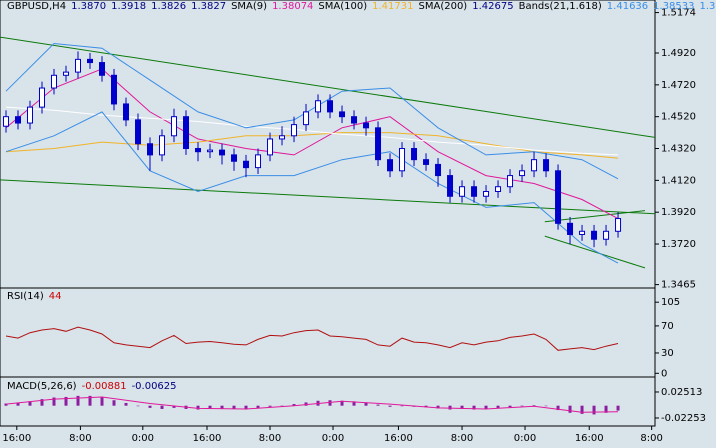 The image size is (716, 448). Describe the element at coordinates (678, 53) in the screenshot. I see `y-tick-label: 1.4920` at that location.